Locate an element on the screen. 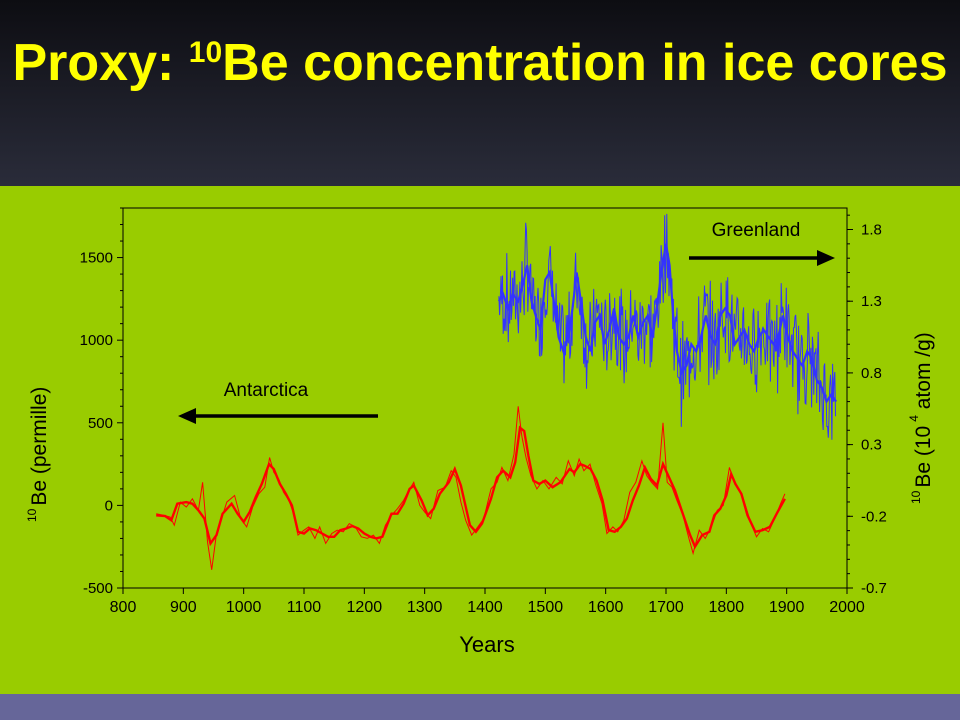 The height and width of the screenshot is (720, 960). antarctica-annual-line is located at coordinates (471, 488).